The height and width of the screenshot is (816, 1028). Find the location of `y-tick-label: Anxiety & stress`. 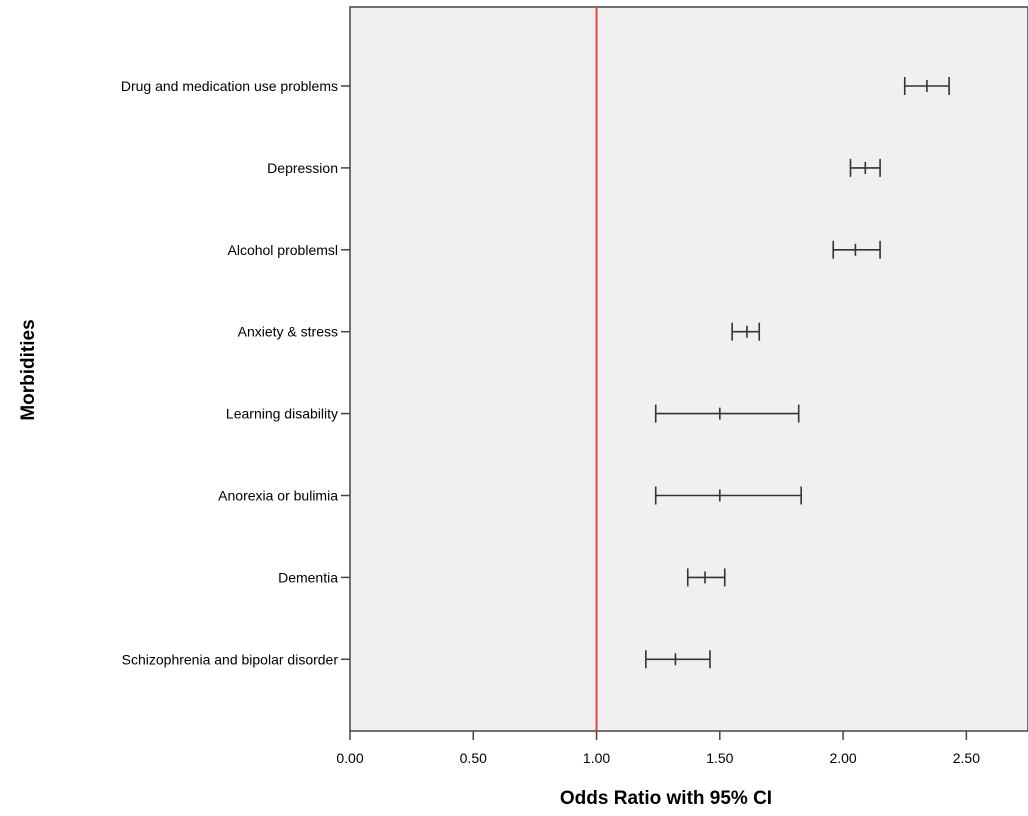

y-tick-label: Anxiety & stress is located at coordinates (288, 332).